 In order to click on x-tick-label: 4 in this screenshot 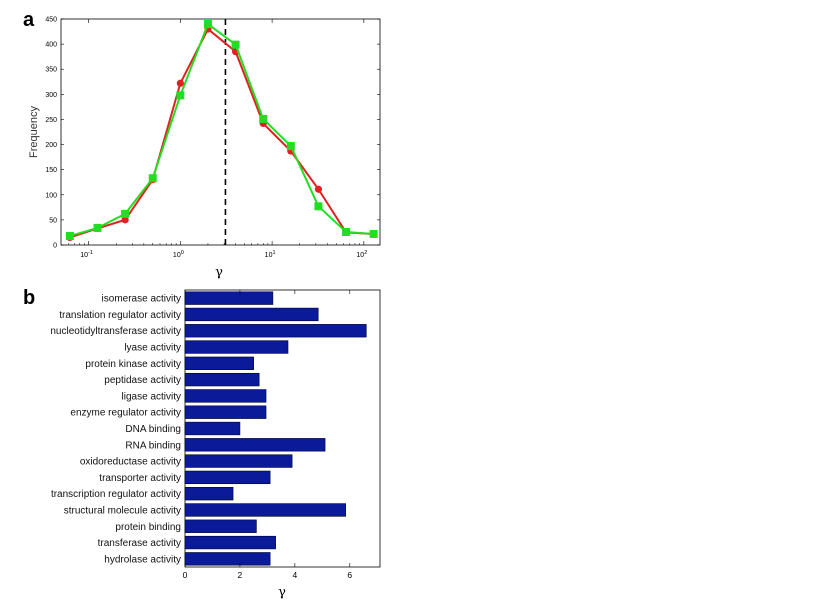, I will do `click(294, 575)`.